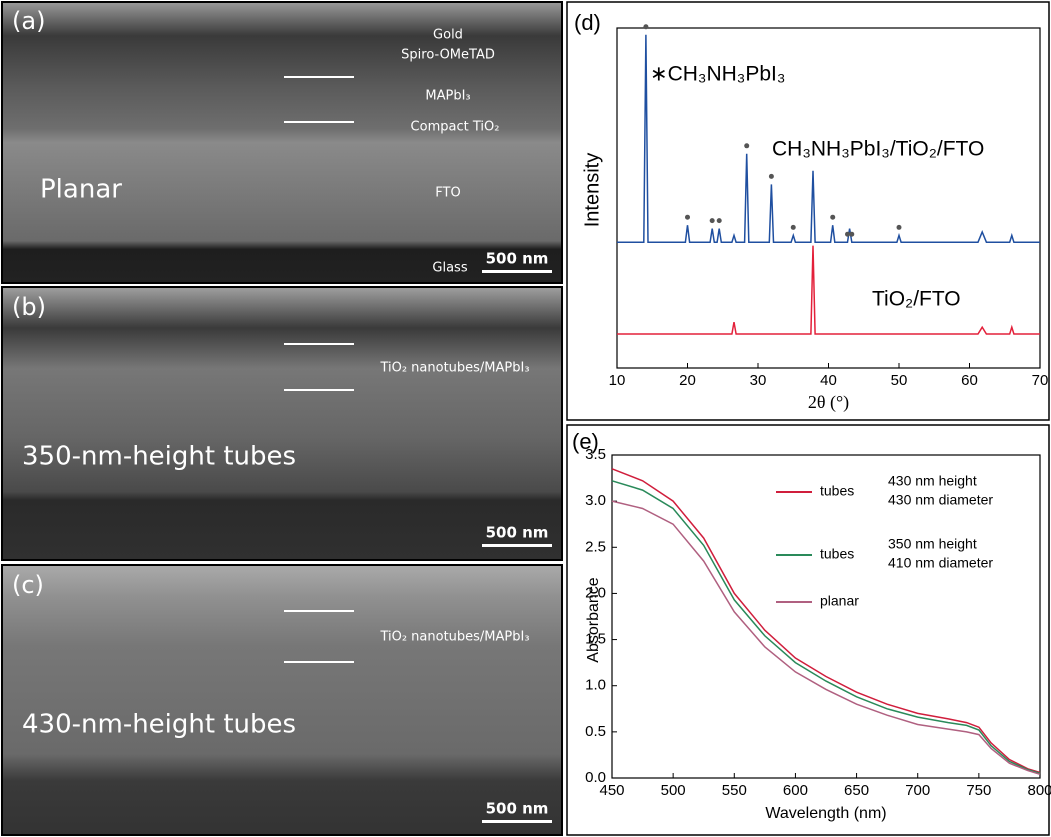 This screenshot has width=1051, height=837. What do you see at coordinates (592, 190) in the screenshot?
I see `y-axis-label: Intensity` at bounding box center [592, 190].